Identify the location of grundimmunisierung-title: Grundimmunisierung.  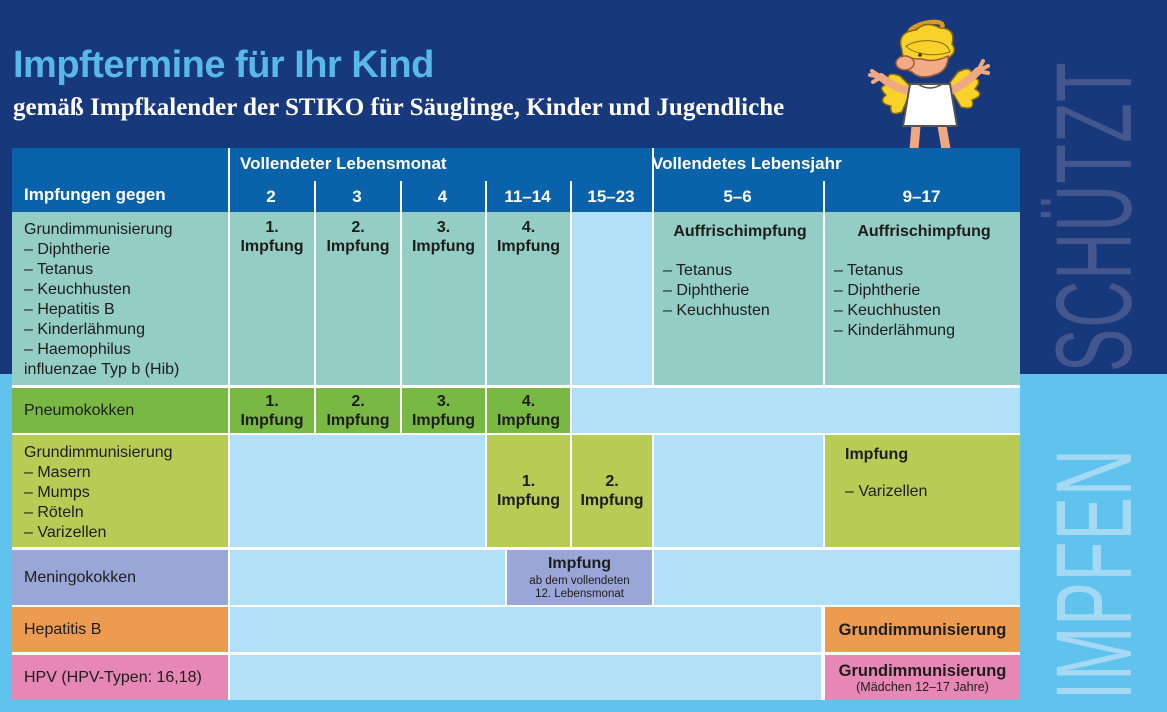
(922, 670).